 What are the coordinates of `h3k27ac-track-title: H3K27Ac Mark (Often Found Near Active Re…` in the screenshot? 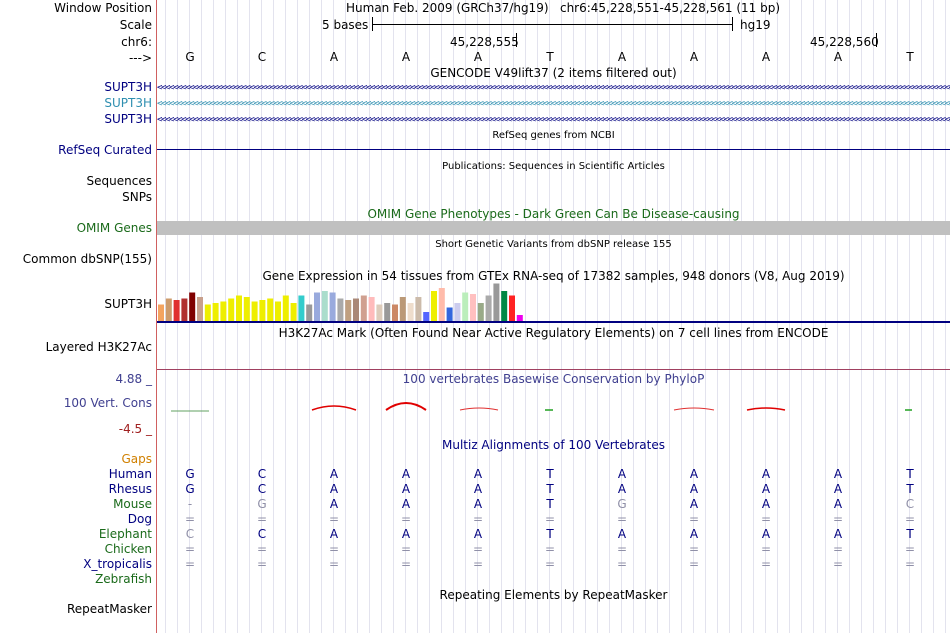 It's located at (553, 333).